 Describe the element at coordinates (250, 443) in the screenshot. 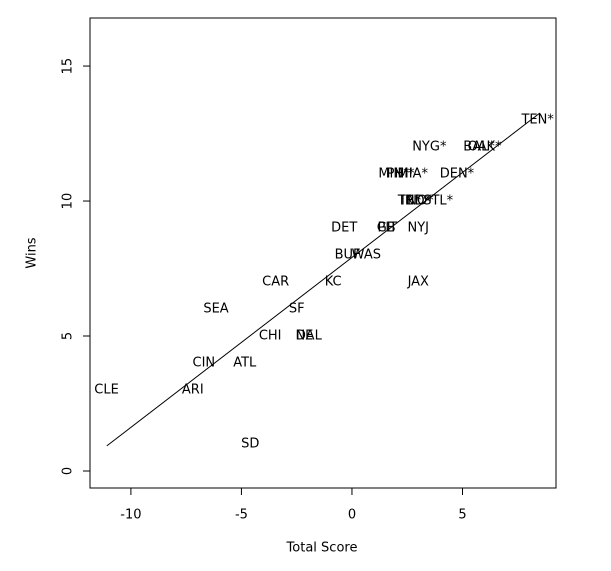

I see `point-label: SD` at that location.